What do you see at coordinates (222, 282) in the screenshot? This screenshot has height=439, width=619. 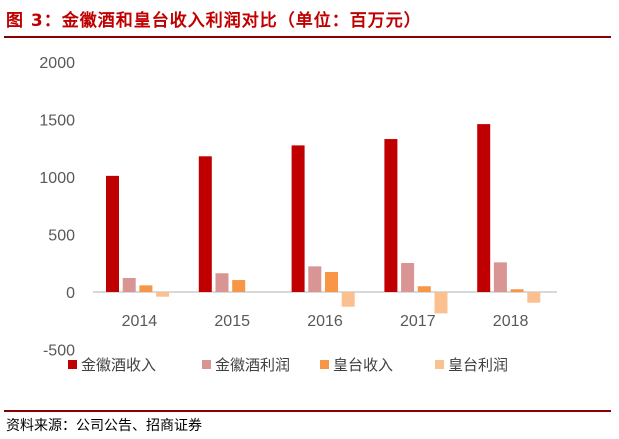 I see `bar-金徽酒利润-2015` at bounding box center [222, 282].